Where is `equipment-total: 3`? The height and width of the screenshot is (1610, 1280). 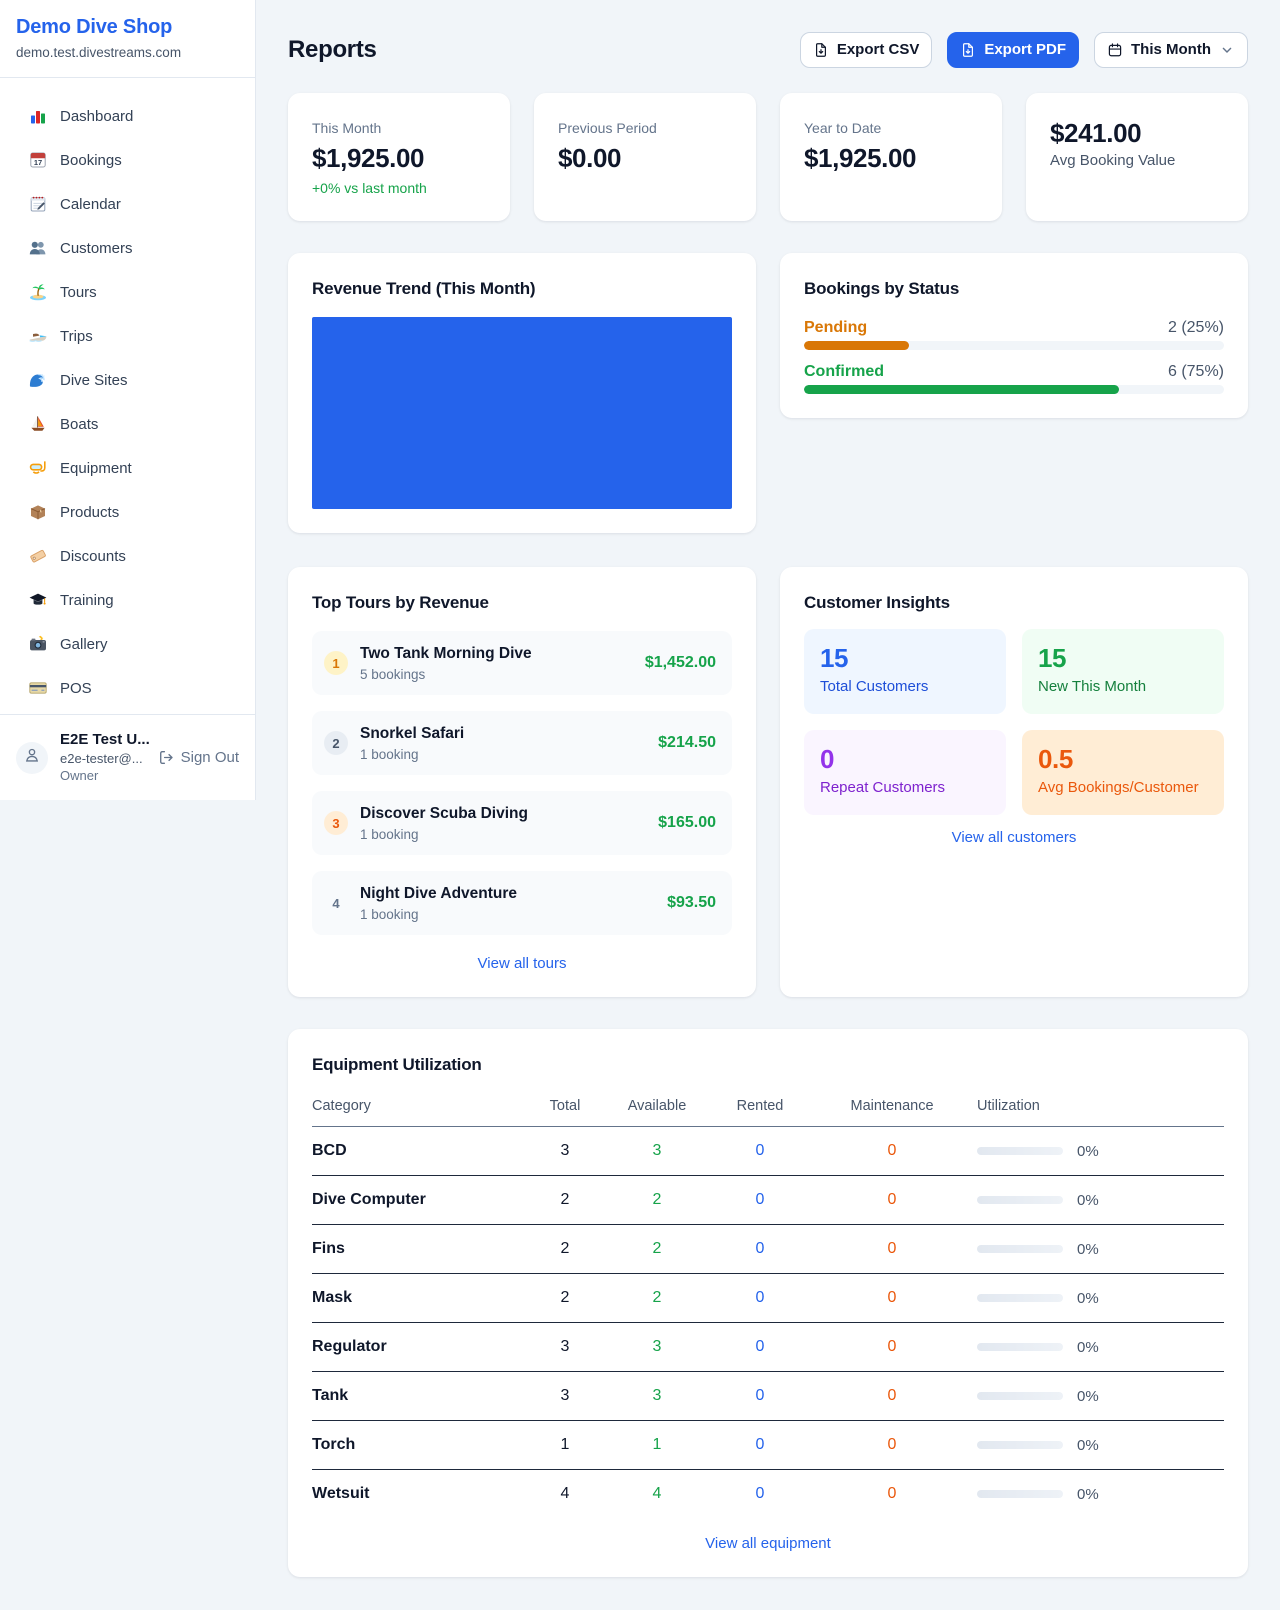
equipment-total: 3 is located at coordinates (565, 1151).